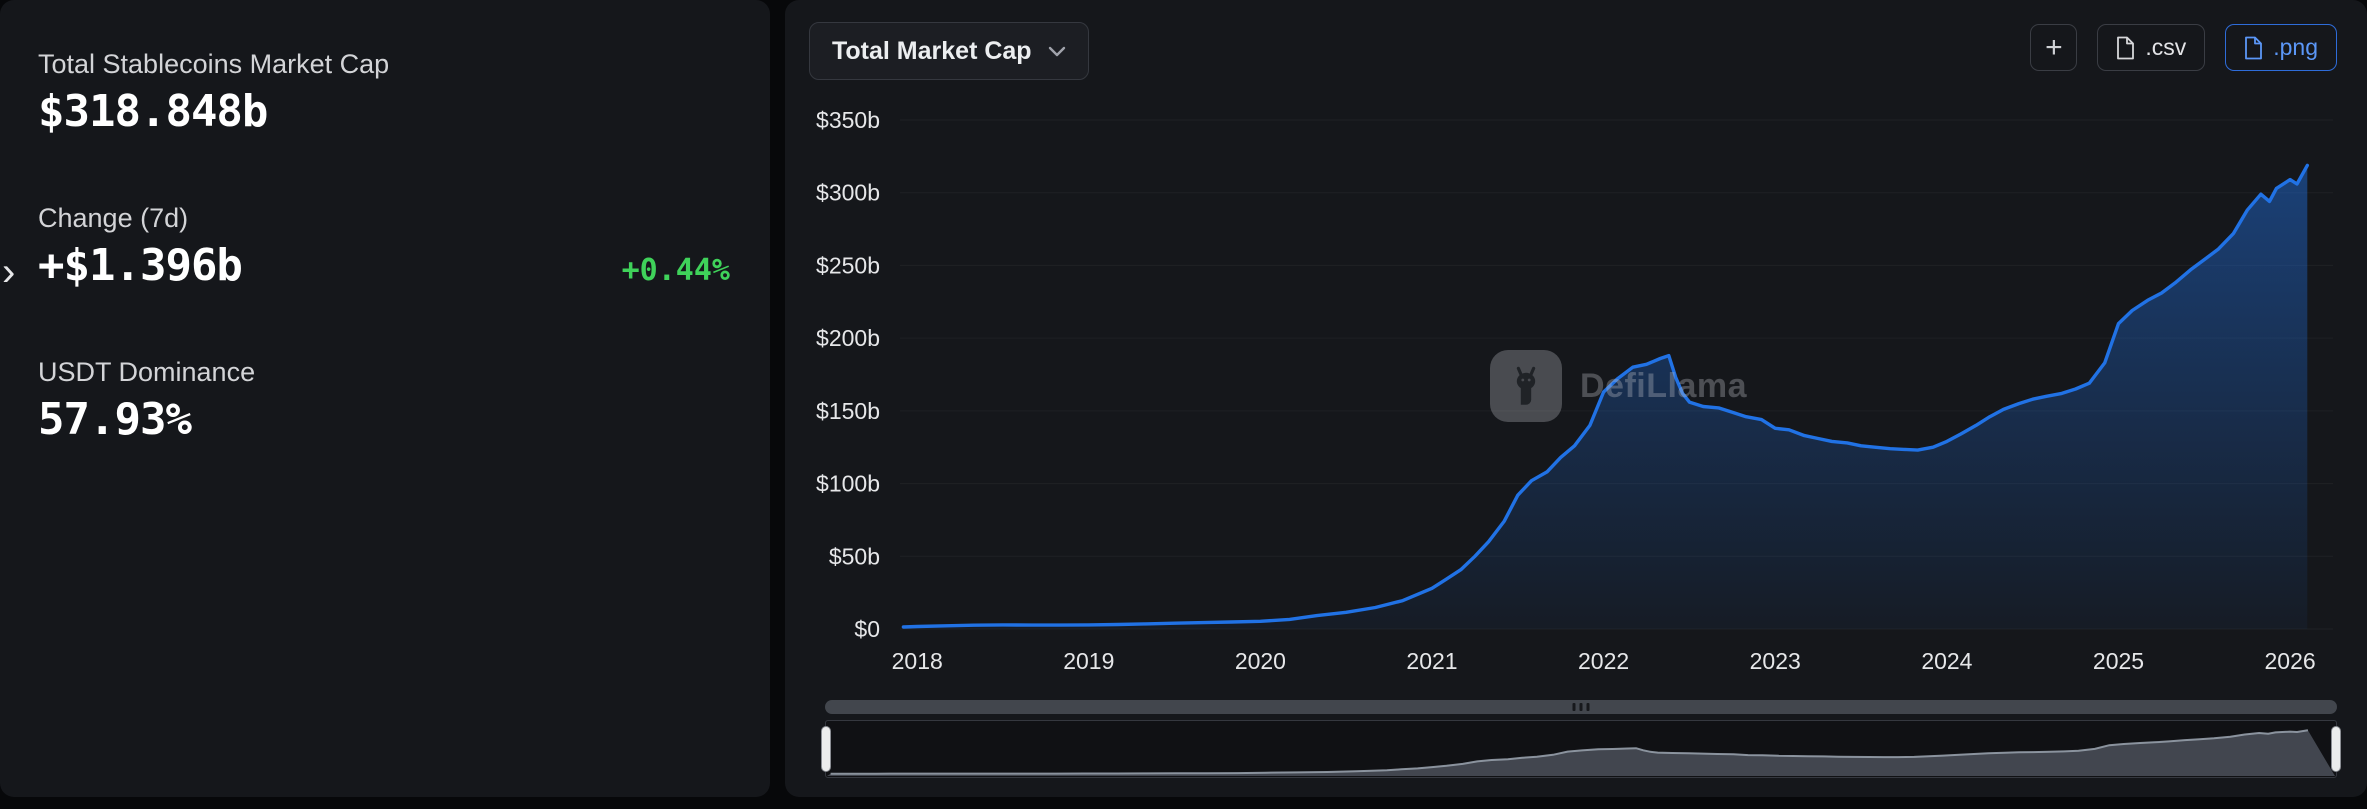 The image size is (2367, 809). I want to click on y-axis-tick-label: $200b, so click(848, 338).